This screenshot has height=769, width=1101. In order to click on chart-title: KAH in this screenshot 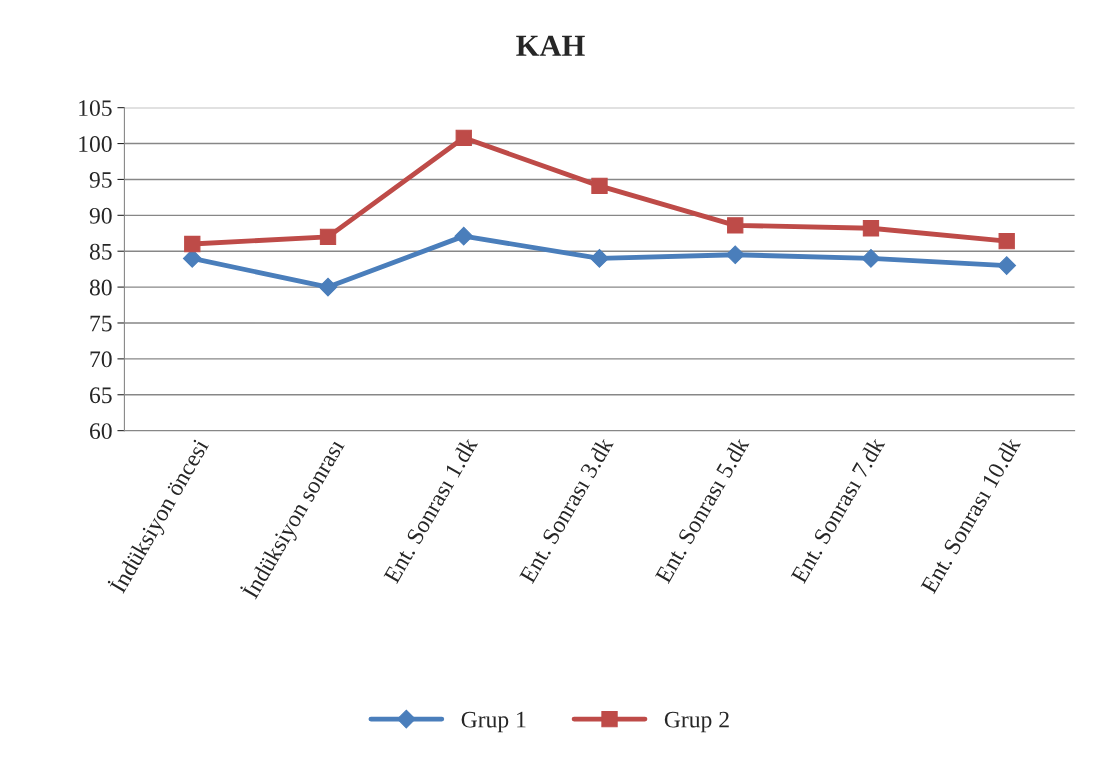, I will do `click(550, 45)`.